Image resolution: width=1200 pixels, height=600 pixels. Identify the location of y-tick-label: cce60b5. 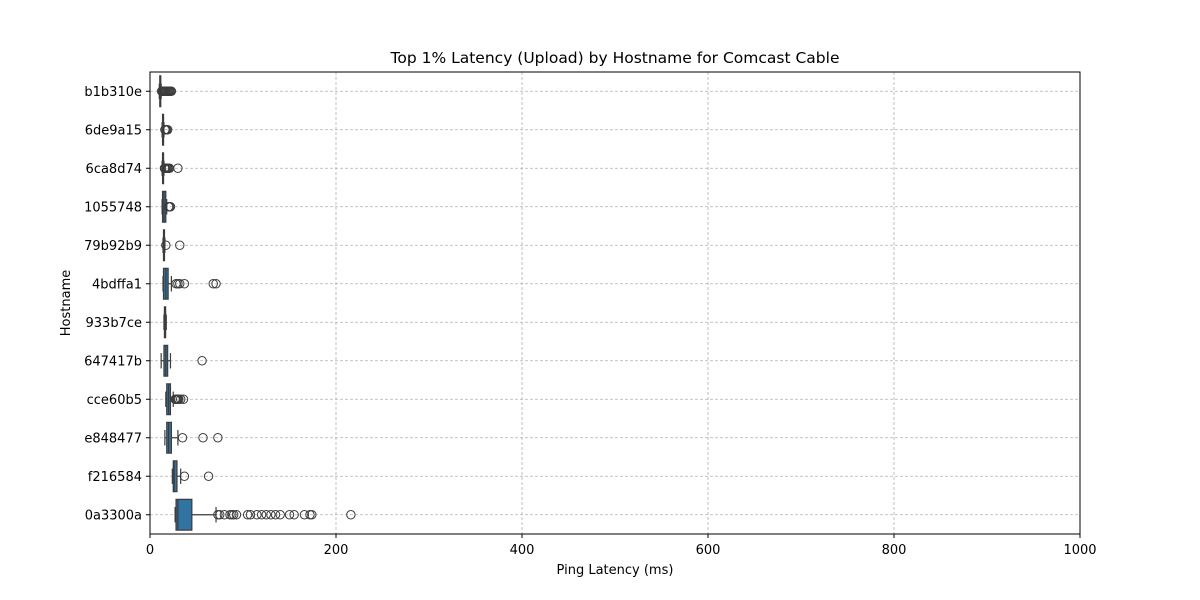
(114, 400).